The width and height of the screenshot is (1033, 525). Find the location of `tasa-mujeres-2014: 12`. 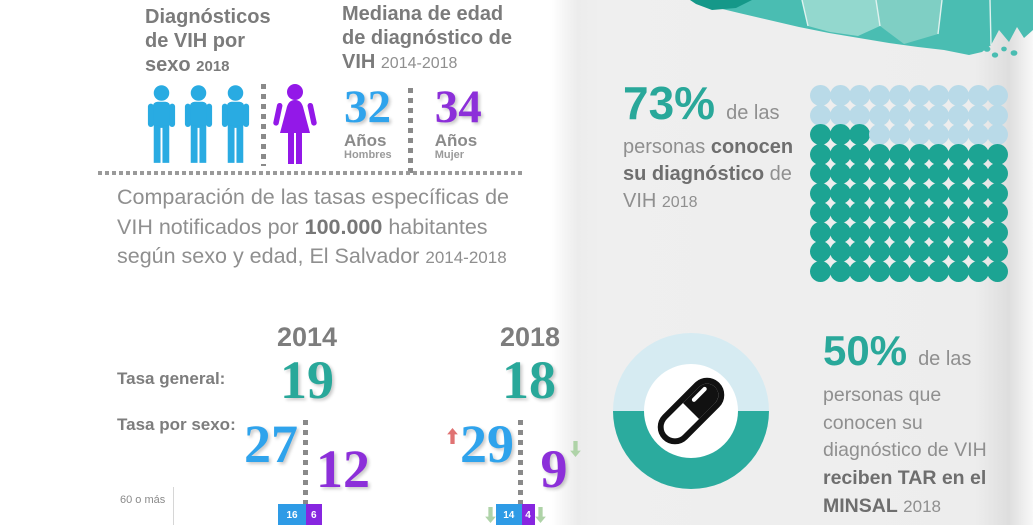

tasa-mujeres-2014: 12 is located at coordinates (343, 469).